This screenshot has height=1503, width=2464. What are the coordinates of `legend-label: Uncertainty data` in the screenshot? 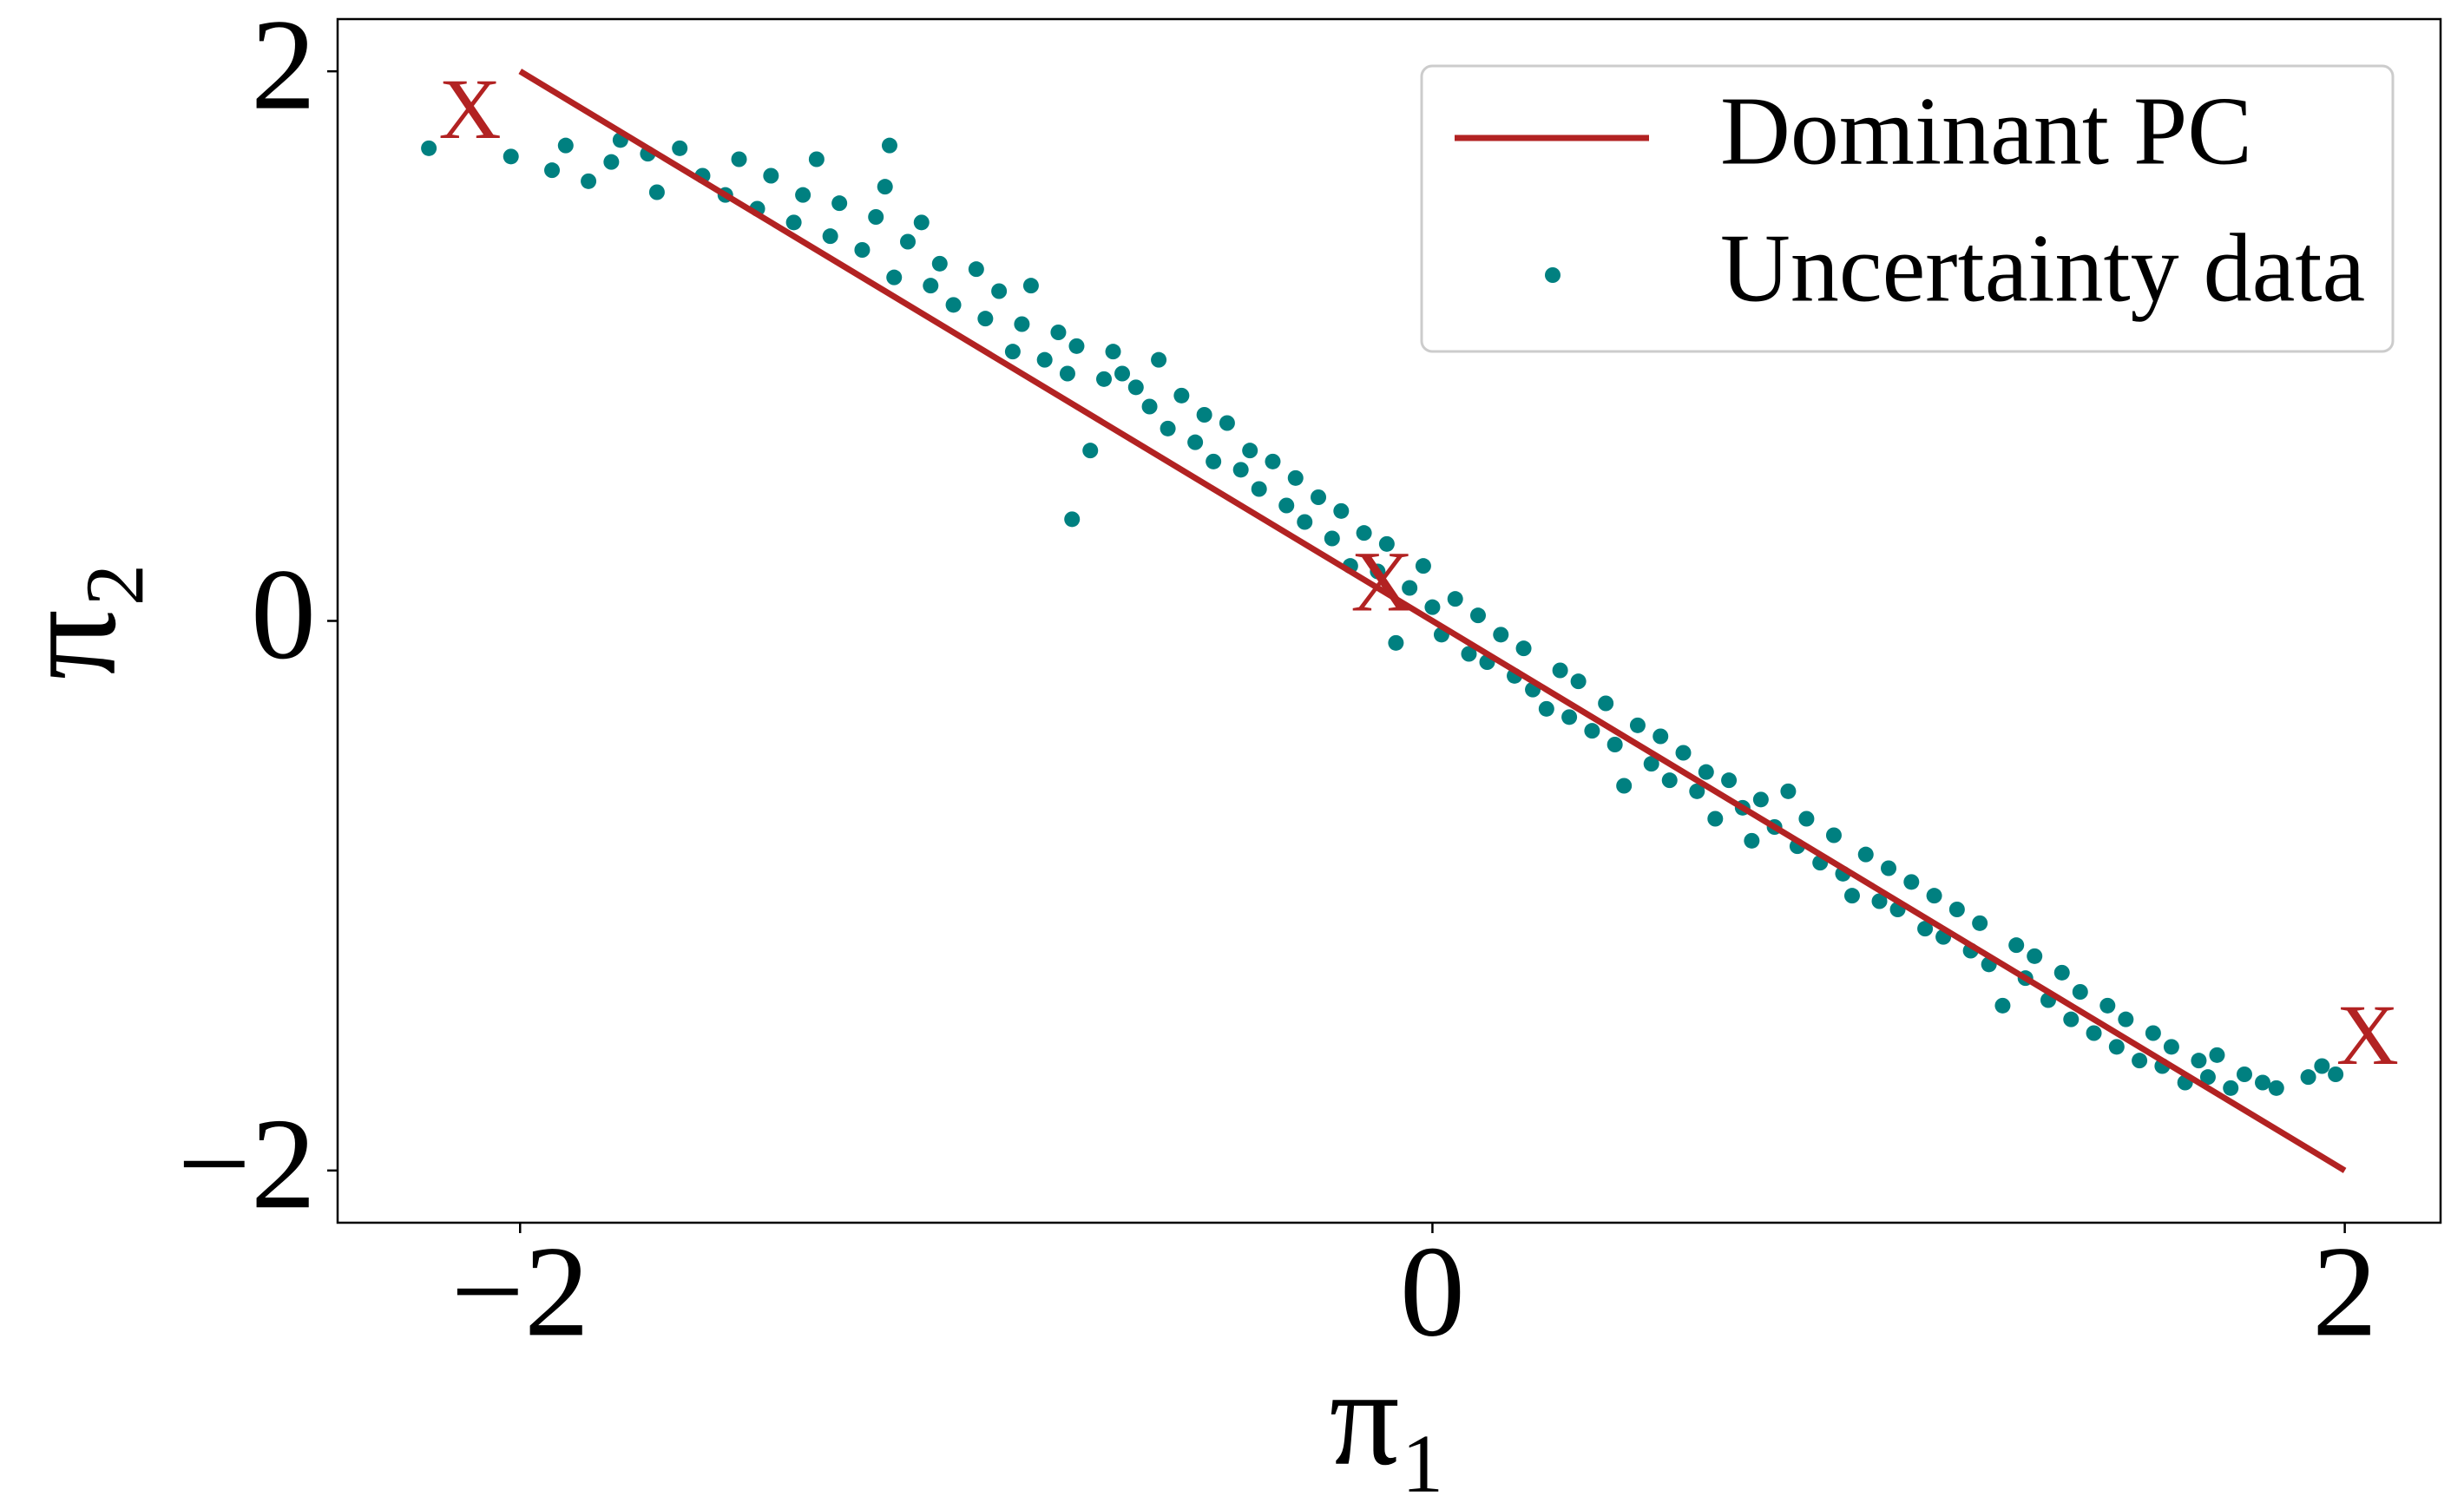 It's located at (2043, 269).